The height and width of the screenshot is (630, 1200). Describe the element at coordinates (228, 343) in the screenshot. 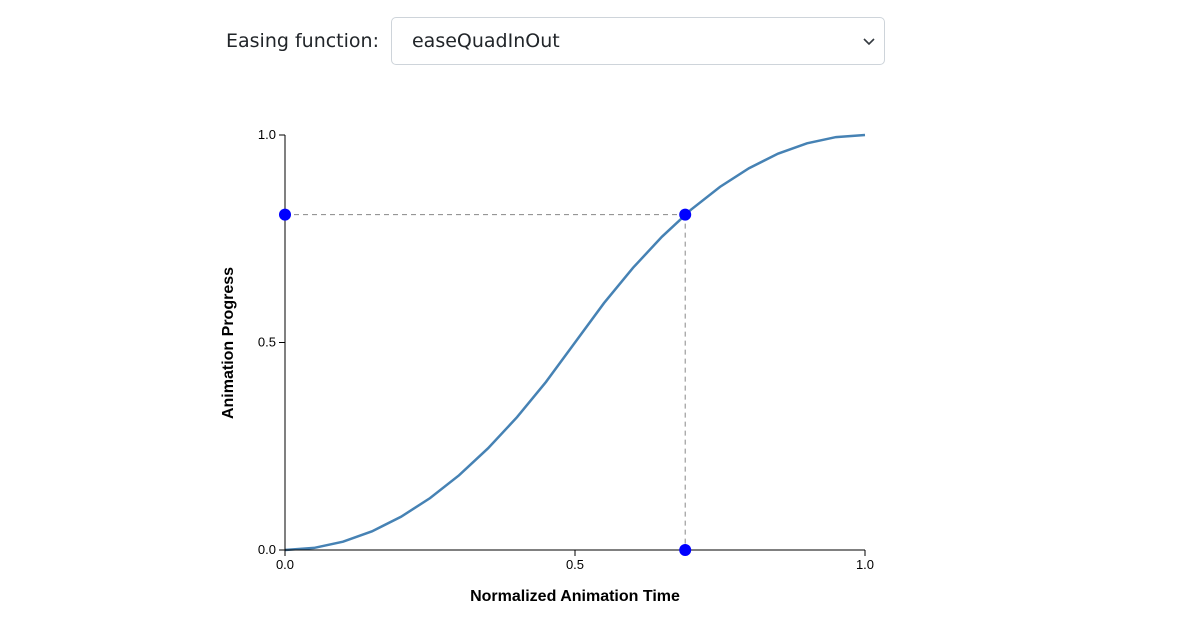

I see `y-axis-title: Animation Progress` at that location.